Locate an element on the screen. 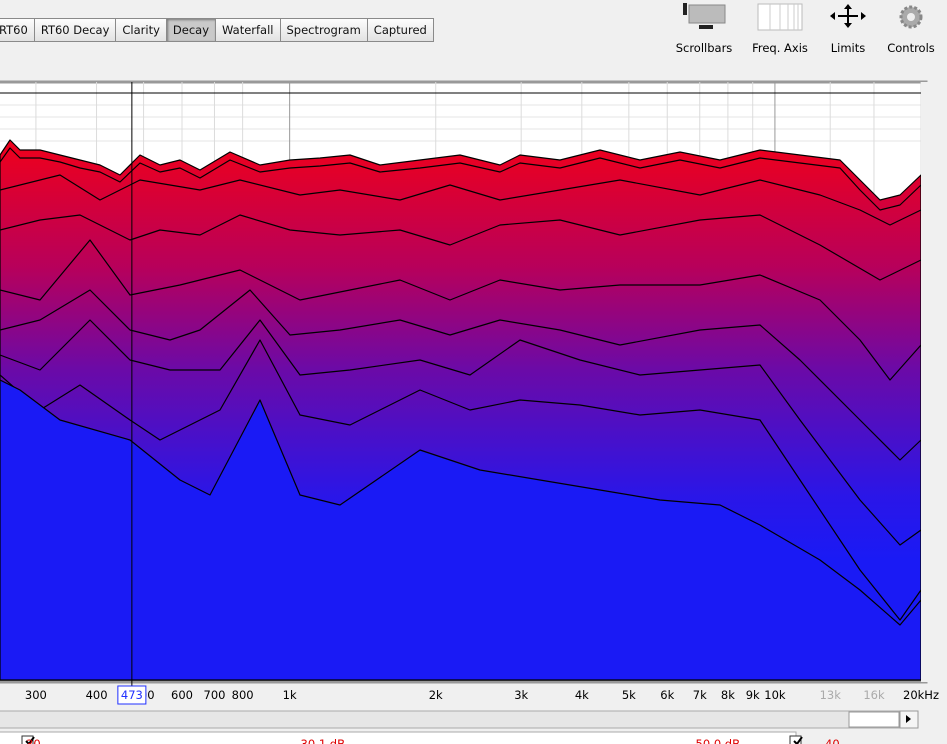 The image size is (947, 744). h-scrollbar is located at coordinates (459, 719).